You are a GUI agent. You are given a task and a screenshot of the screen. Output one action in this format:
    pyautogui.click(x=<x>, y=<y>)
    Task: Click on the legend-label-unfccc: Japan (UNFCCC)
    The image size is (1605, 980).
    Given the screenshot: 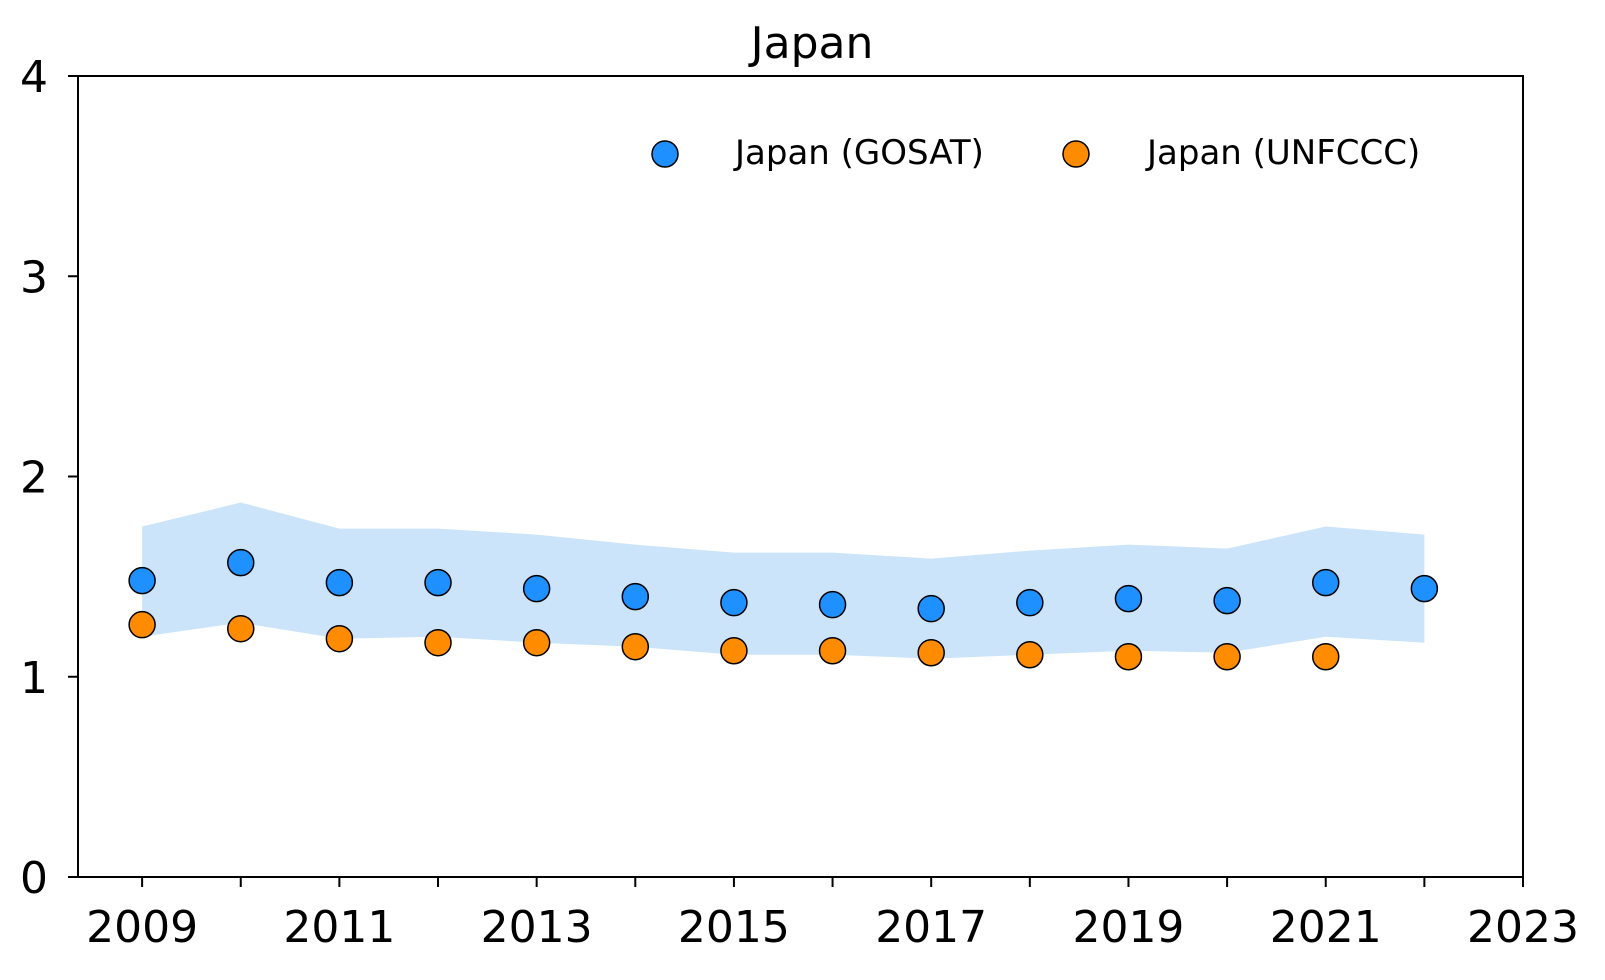 What is the action you would take?
    pyautogui.click(x=1282, y=153)
    